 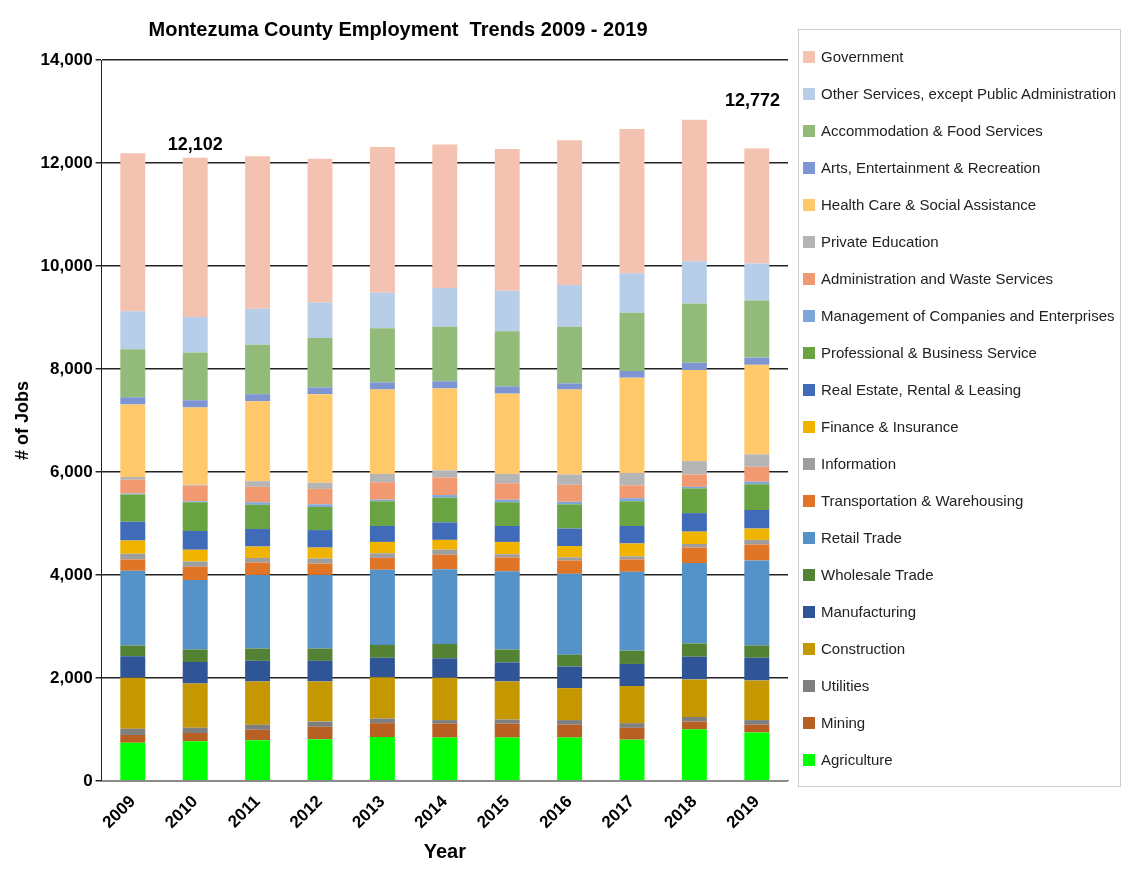 I want to click on legend-label: Transportation & Warehousing, so click(x=922, y=500).